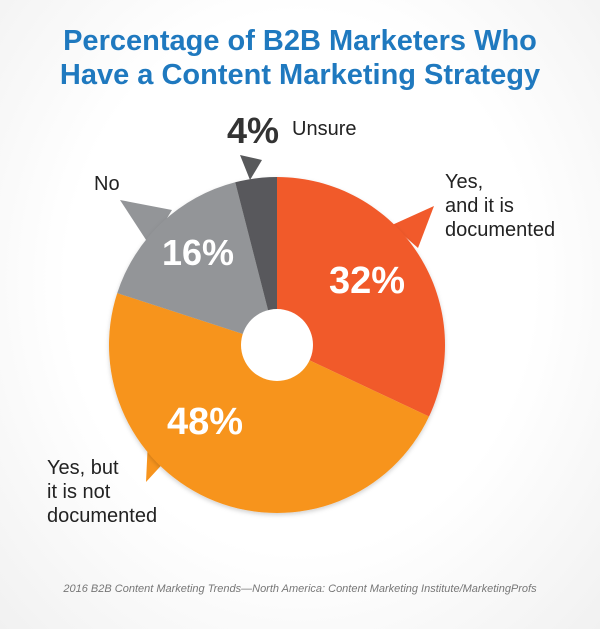  Describe the element at coordinates (146, 223) in the screenshot. I see `callout-pointer-no` at that location.